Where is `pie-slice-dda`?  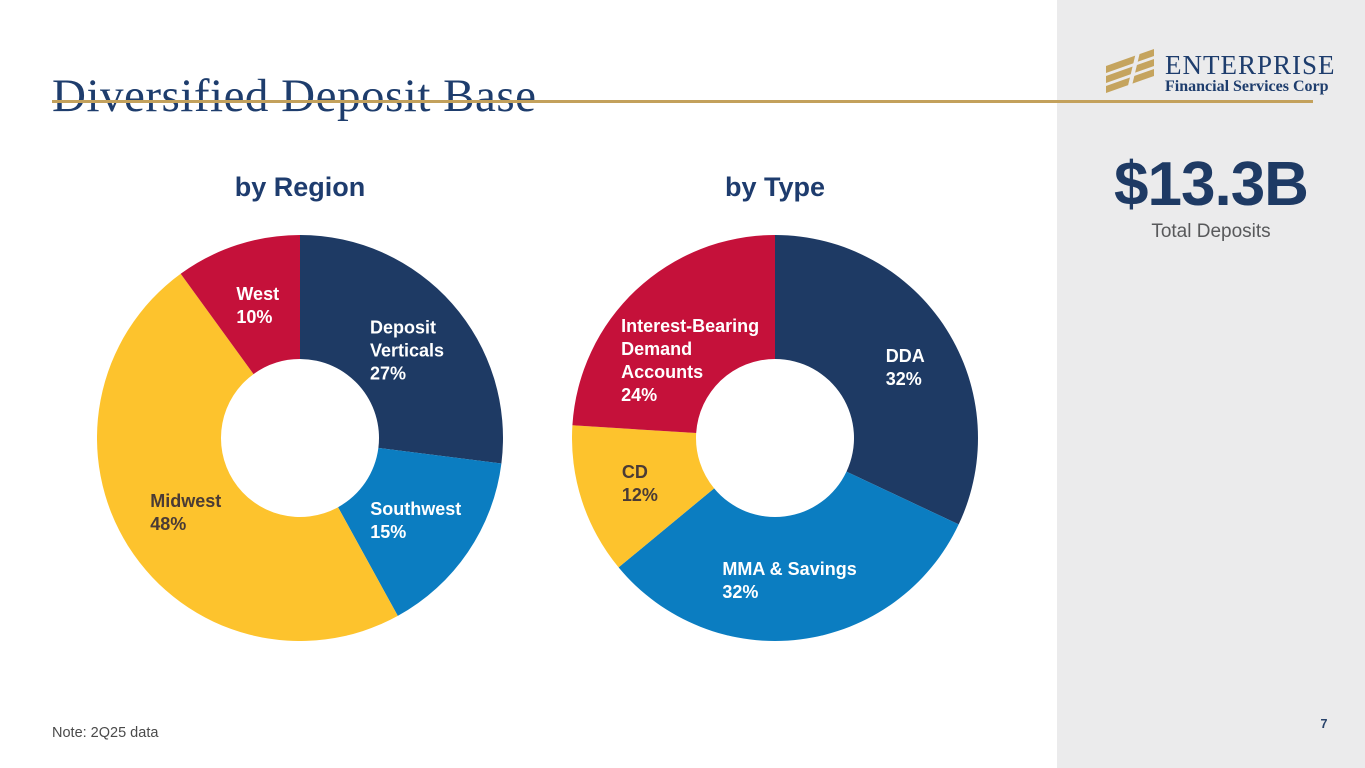
pie-slice-dda is located at coordinates (876, 380).